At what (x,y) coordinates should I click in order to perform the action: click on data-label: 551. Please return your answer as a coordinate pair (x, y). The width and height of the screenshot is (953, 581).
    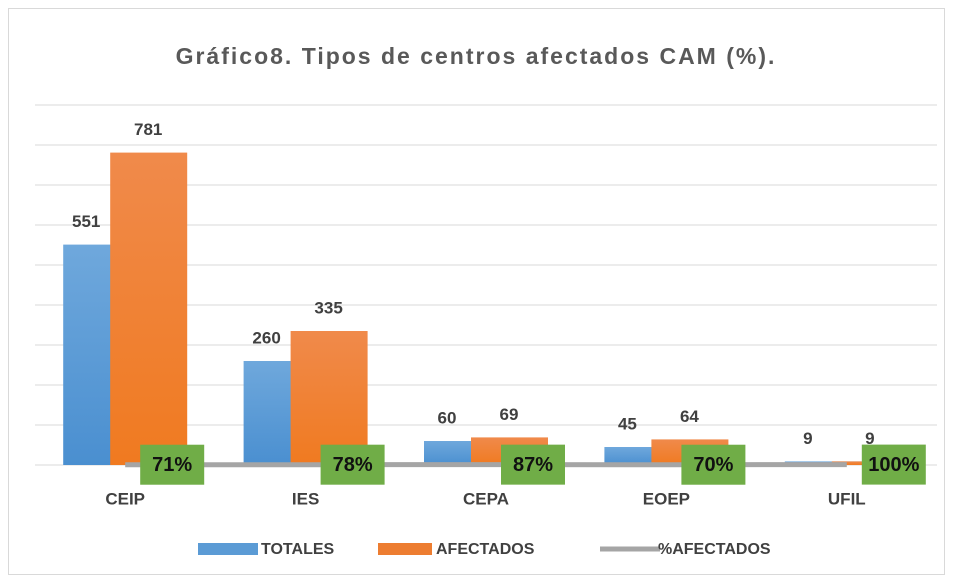
    Looking at the image, I should click on (86, 221).